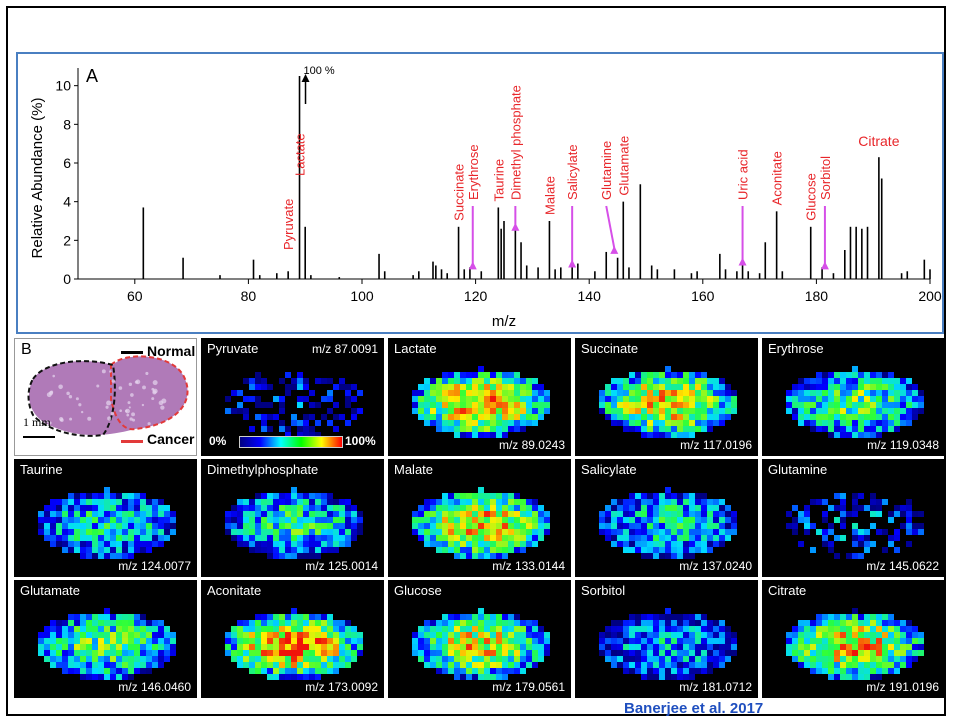 The width and height of the screenshot is (954, 724). I want to click on x-tick-label: 100, so click(362, 296).